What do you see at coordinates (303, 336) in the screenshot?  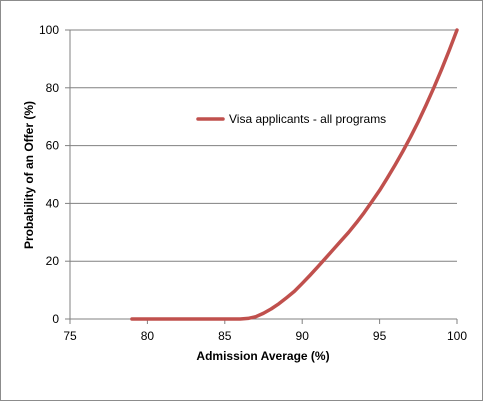 I see `x-tick-label: 90` at bounding box center [303, 336].